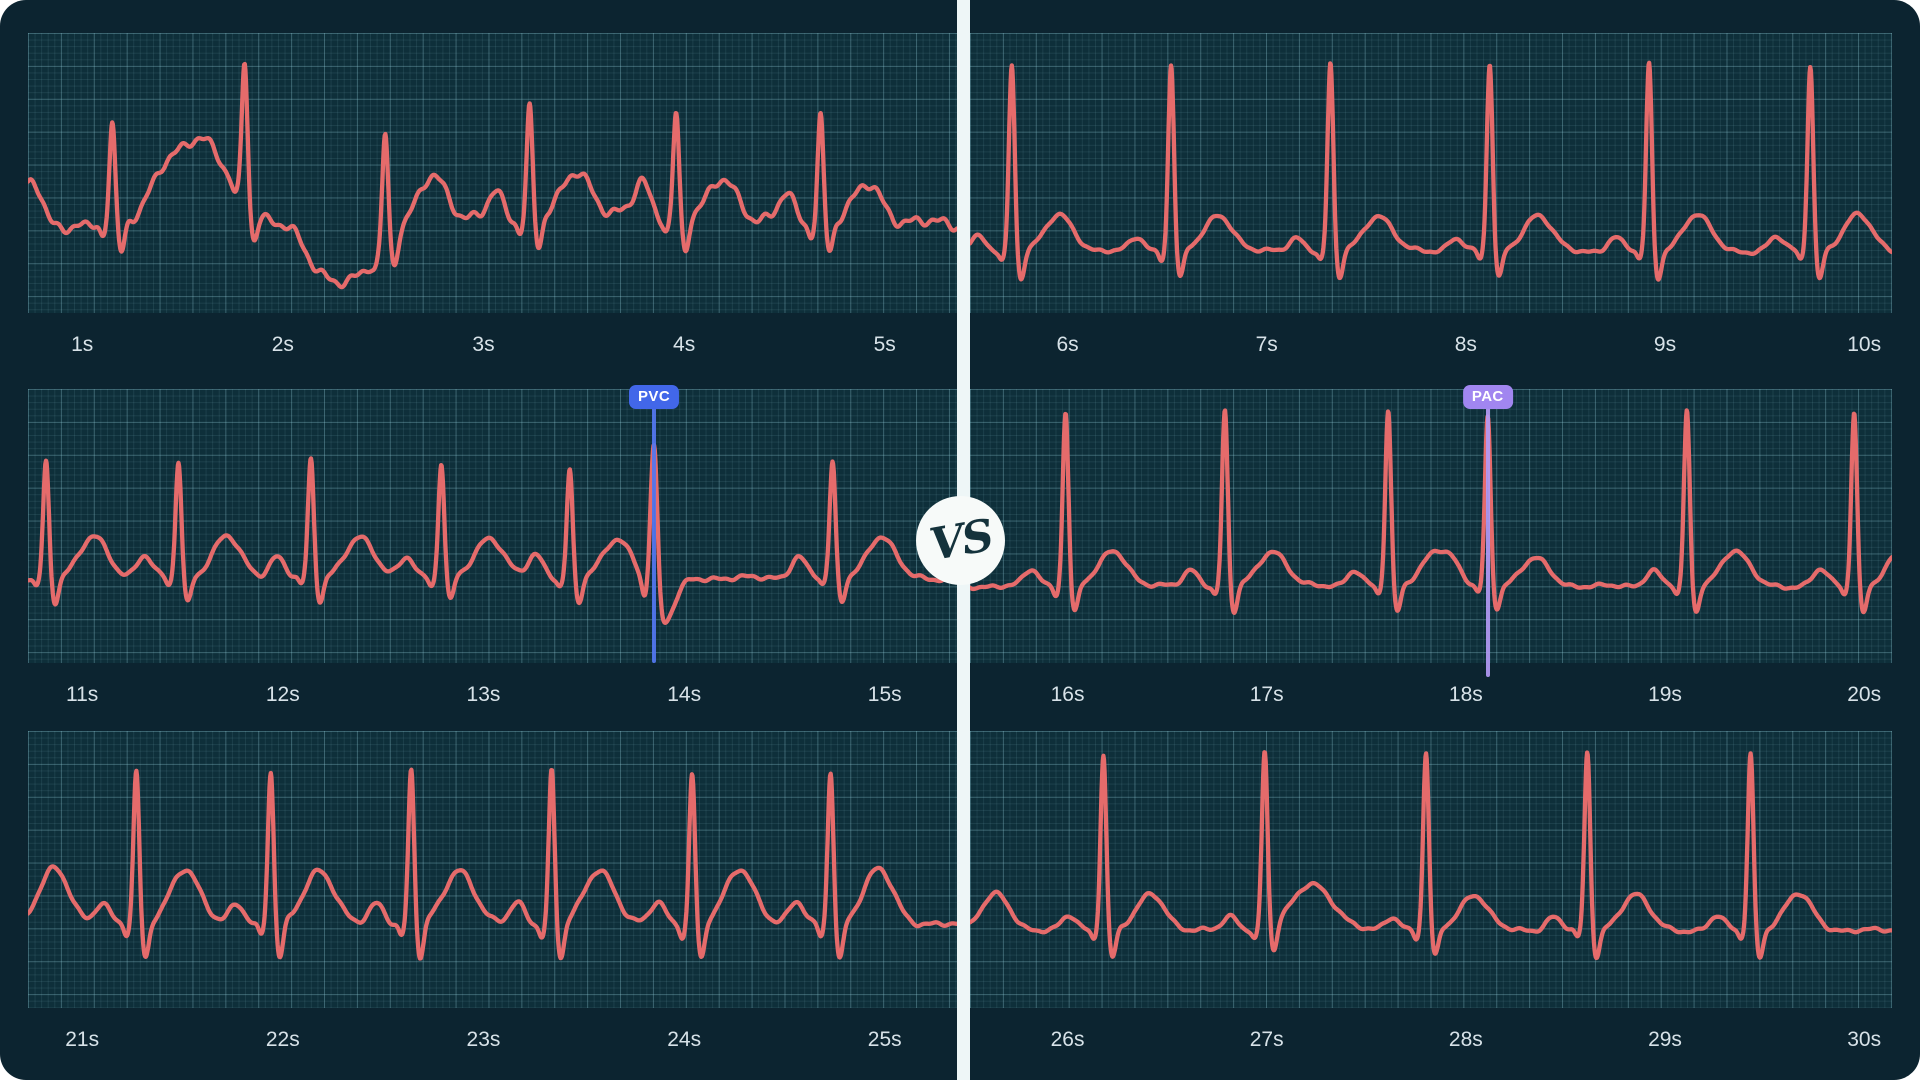 This screenshot has height=1080, width=1920. I want to click on time-tick-label: 7s, so click(1266, 344).